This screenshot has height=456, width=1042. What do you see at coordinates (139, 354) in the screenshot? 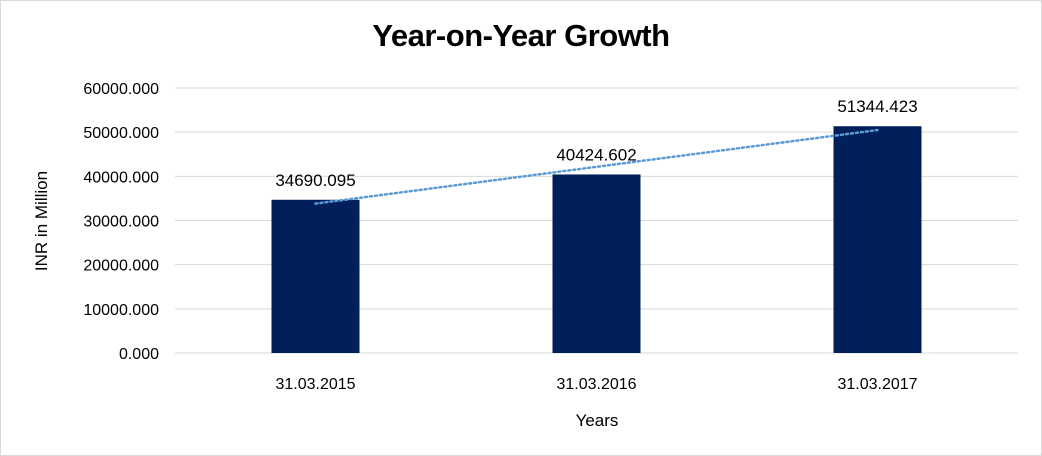
I see `y-tick-label: 0.000` at bounding box center [139, 354].